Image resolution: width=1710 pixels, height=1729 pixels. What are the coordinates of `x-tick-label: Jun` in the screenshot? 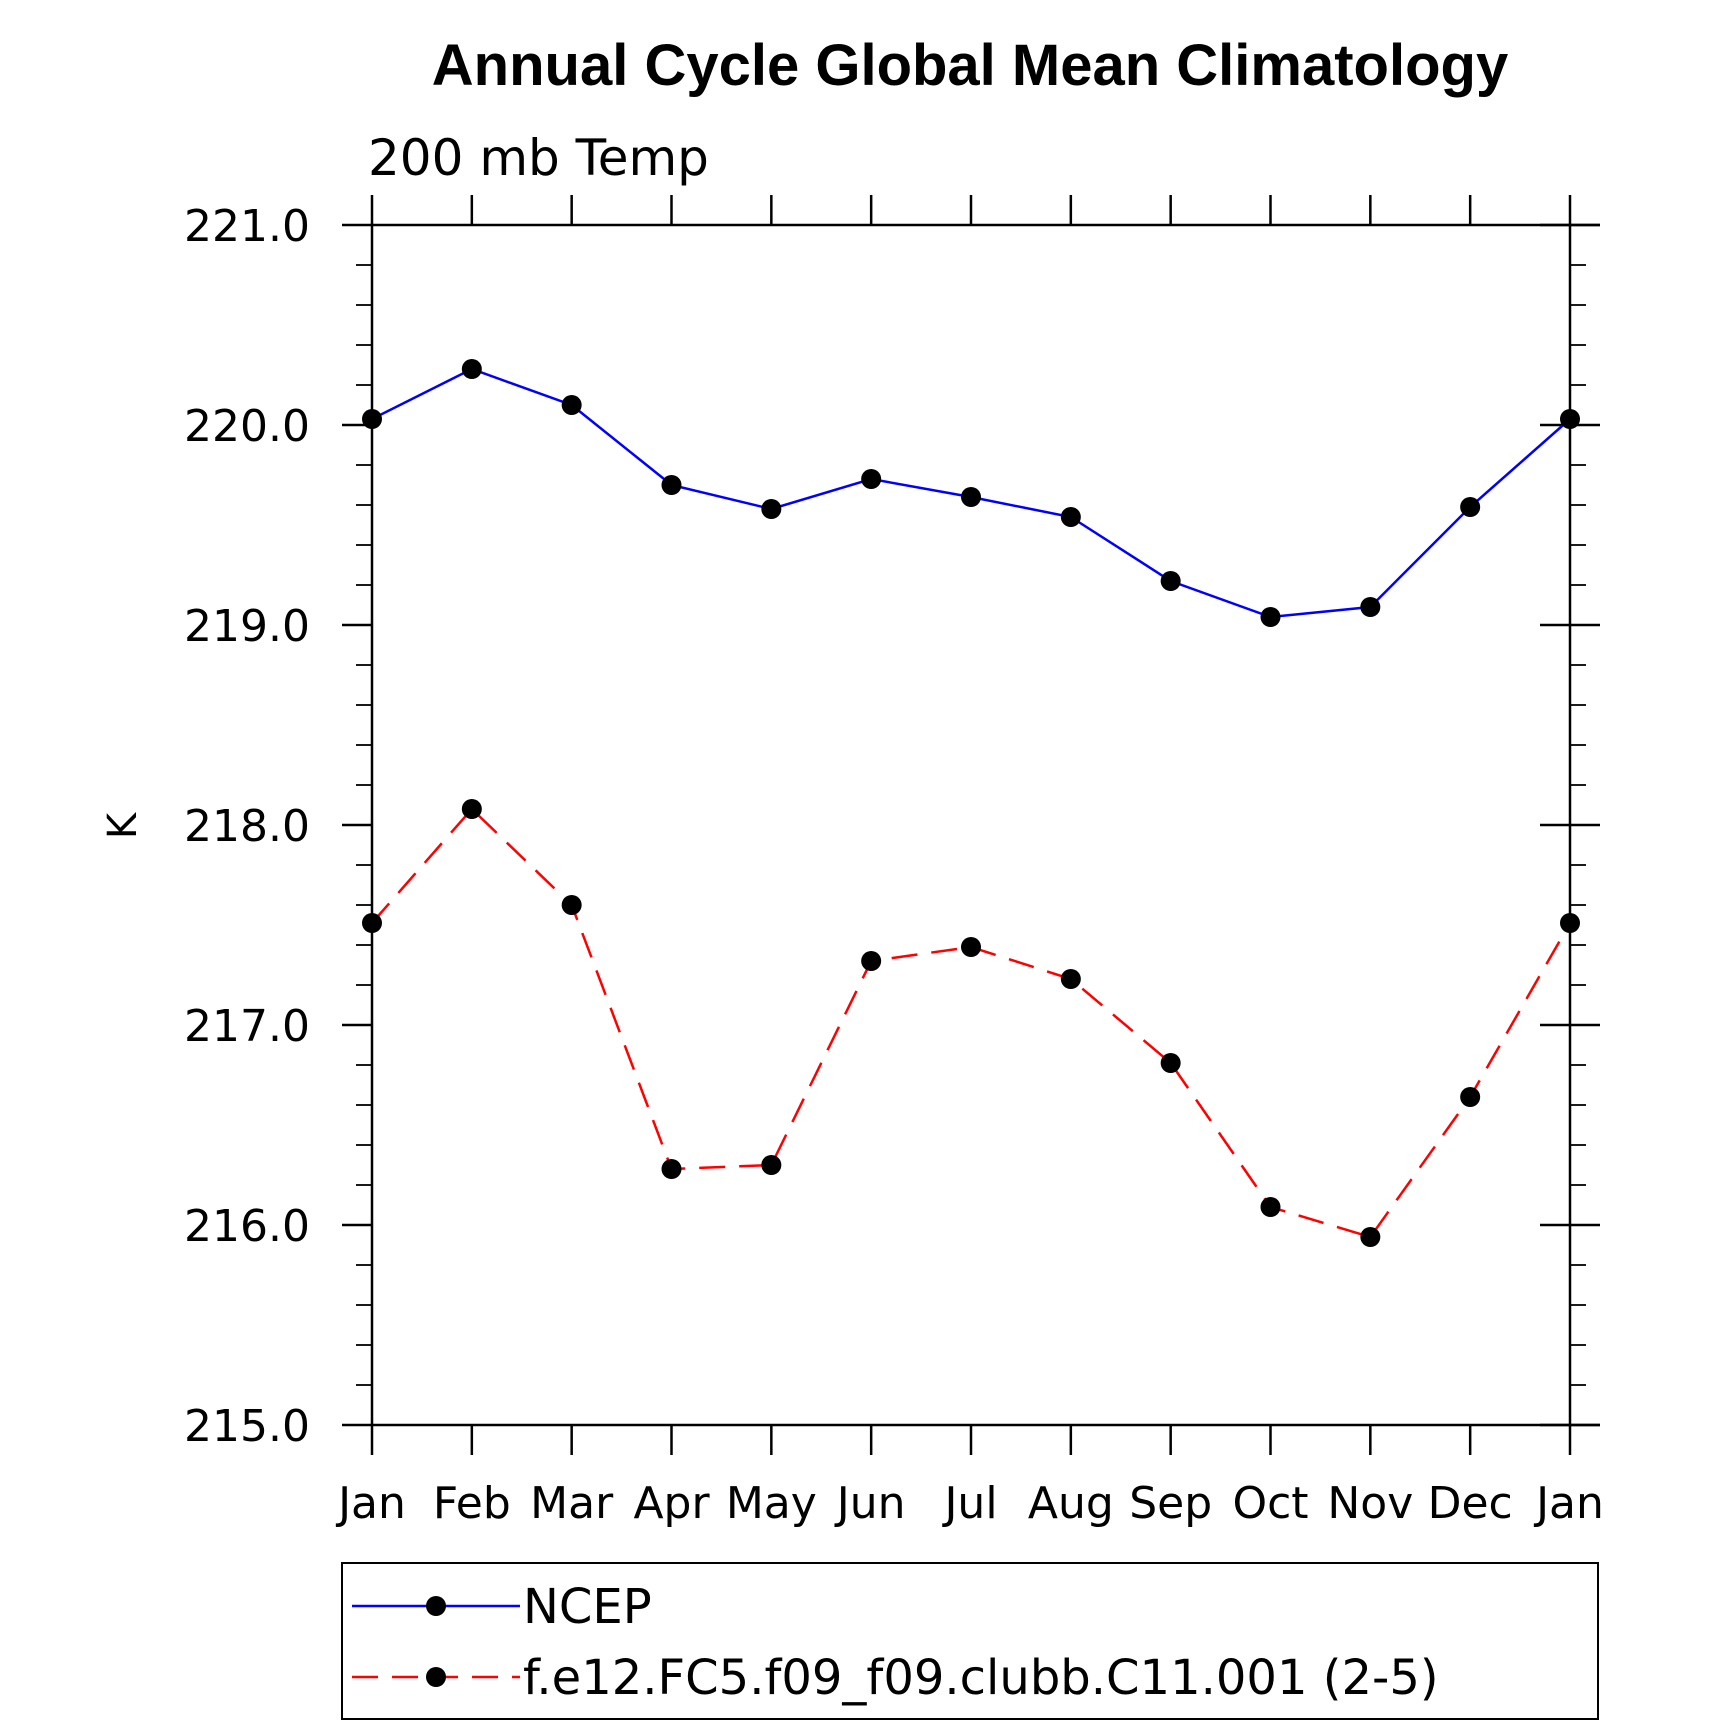 It's located at (870, 1503).